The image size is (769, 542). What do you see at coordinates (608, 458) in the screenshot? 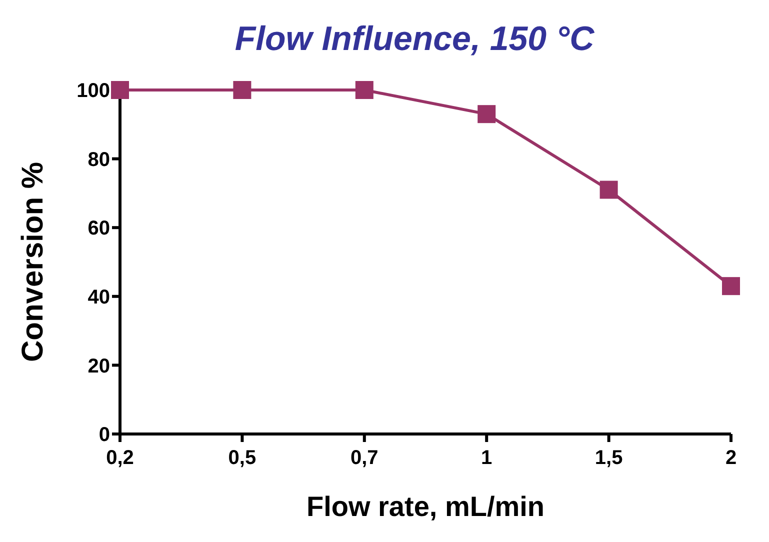
I see `x-tick-label: 1,5` at bounding box center [608, 458].